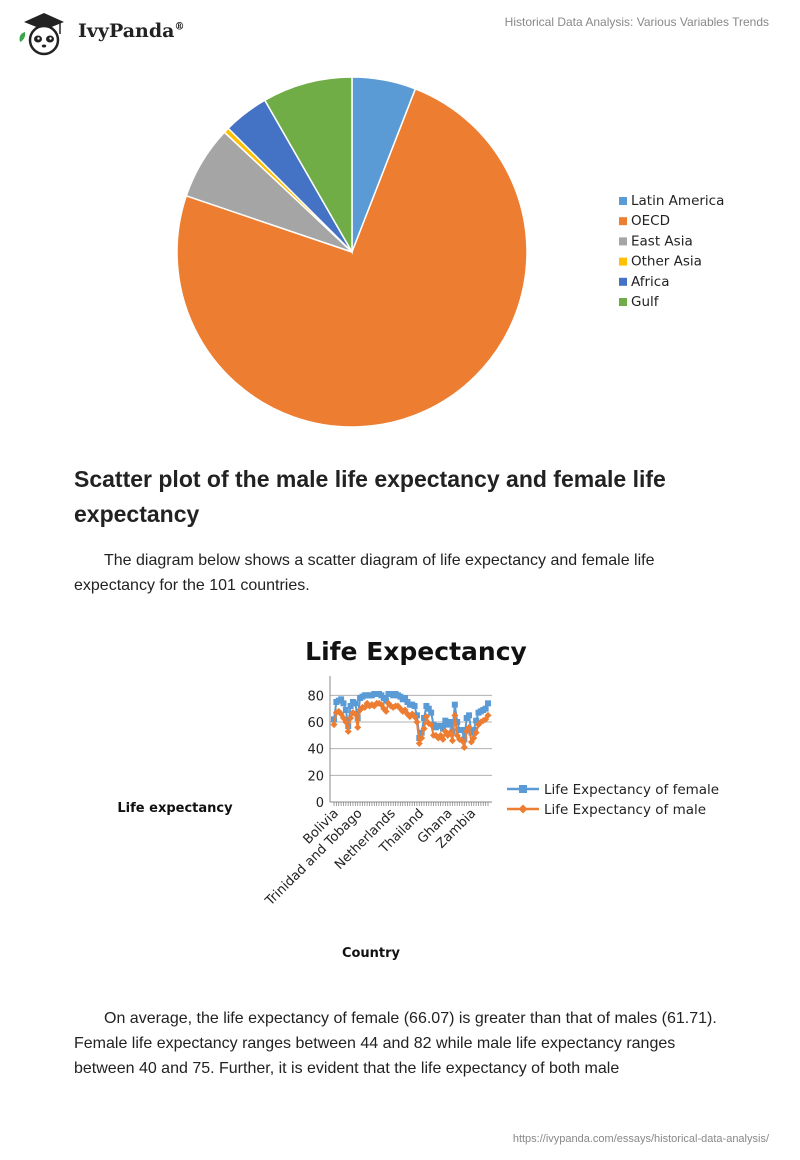 The height and width of the screenshot is (1160, 800). I want to click on legend-label-east-asia: East Asia, so click(662, 241).